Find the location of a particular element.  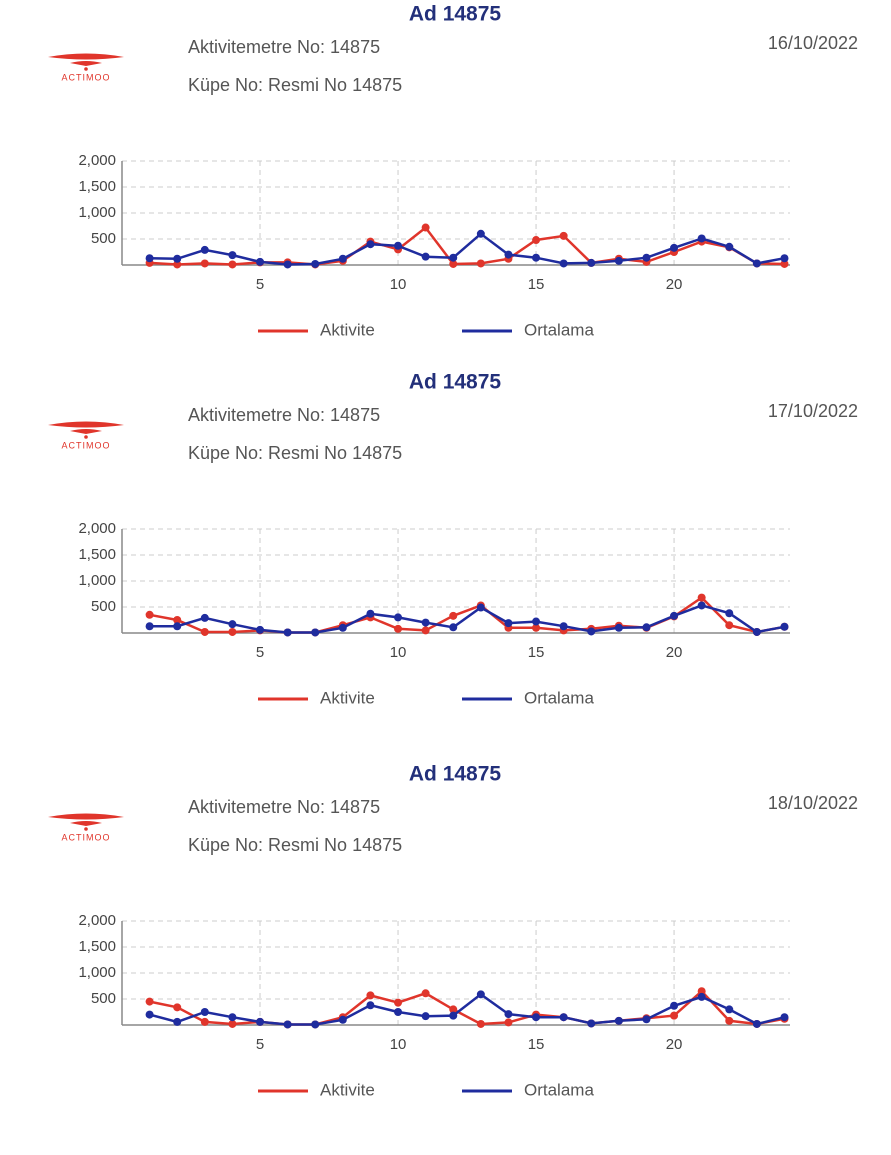

x-tick-label: 10 is located at coordinates (398, 284).